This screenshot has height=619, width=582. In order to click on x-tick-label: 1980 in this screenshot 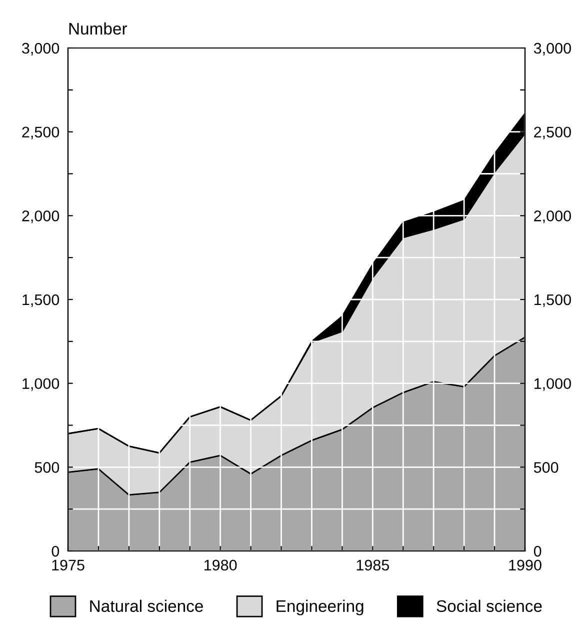, I will do `click(220, 565)`.